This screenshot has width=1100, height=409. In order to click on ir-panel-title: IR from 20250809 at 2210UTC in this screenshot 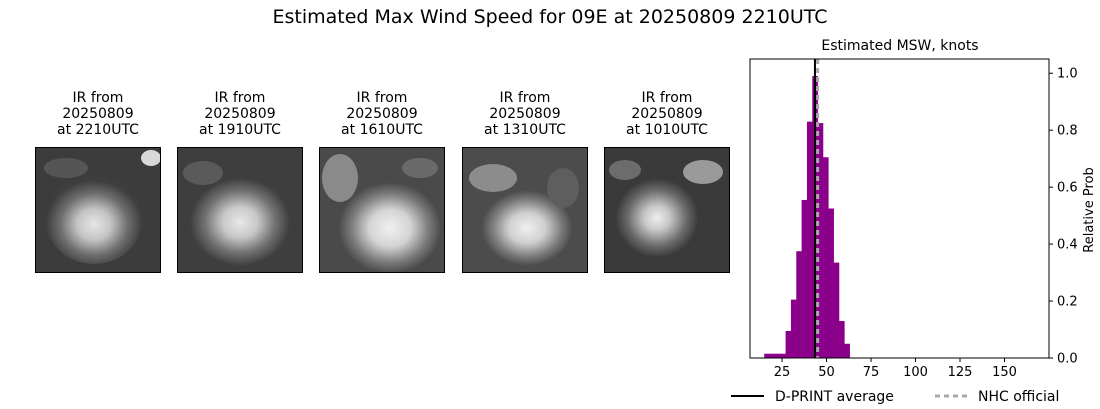, I will do `click(98, 114)`.